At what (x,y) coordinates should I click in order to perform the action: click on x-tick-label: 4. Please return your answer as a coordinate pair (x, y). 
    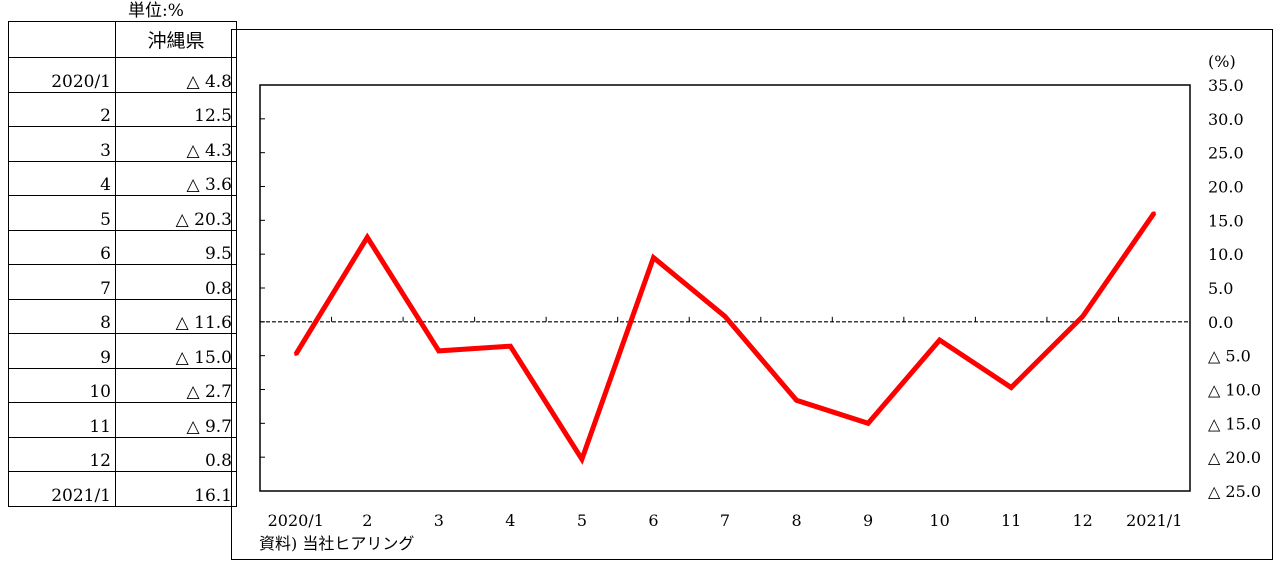
    Looking at the image, I should click on (510, 520).